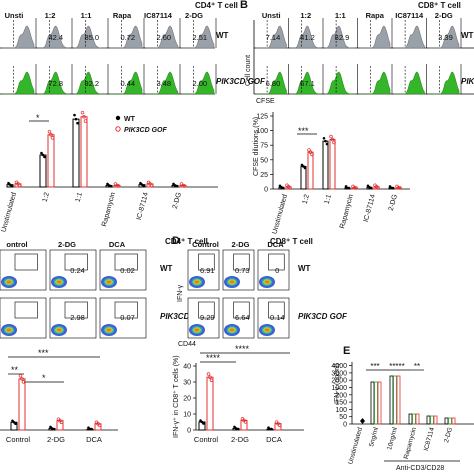 This screenshot has height=474, width=474. I want to click on panel-d-y-tick-label: 10, so click(187, 415).